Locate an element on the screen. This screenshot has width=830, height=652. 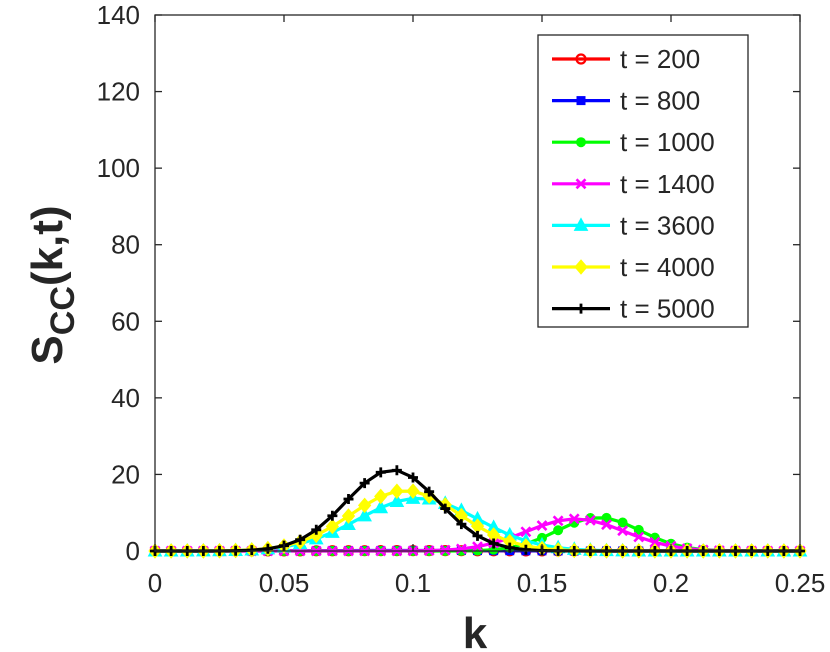
legend-entry: t = 1000 is located at coordinates (633, 142).